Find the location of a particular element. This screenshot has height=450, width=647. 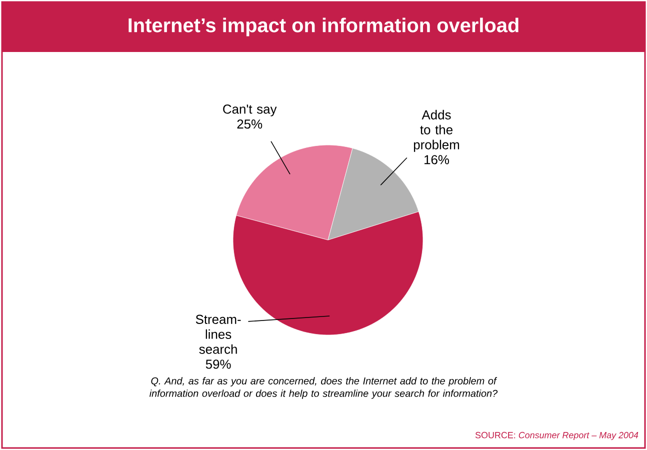

slice-label: Can't say is located at coordinates (250, 110).